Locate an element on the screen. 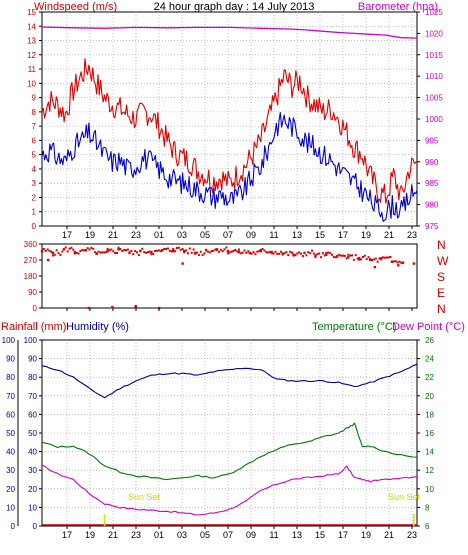 Image resolution: width=468 pixels, height=555 pixels. dewpoint-line is located at coordinates (229, 490).